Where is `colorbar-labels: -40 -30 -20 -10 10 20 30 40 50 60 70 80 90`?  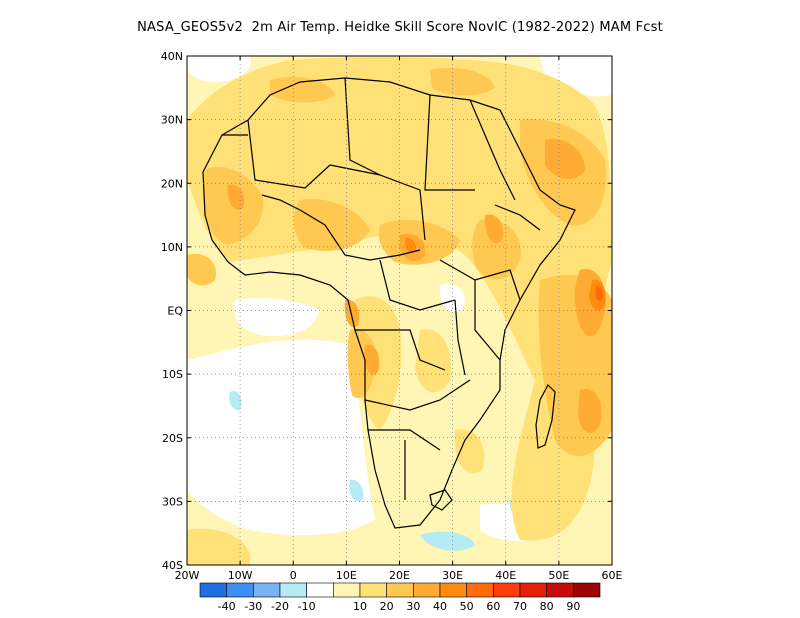
colorbar-labels: -40 -30 -20 -10 10 20 30 40 50 60 70 80 90 is located at coordinates (399, 606).